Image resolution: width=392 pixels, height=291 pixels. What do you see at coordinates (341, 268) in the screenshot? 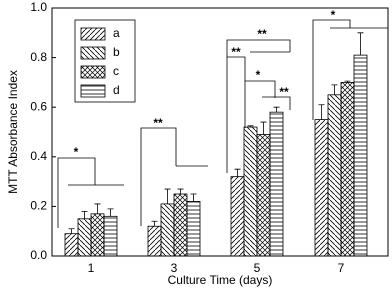
I see `x-tick-label: 7` at bounding box center [341, 268].